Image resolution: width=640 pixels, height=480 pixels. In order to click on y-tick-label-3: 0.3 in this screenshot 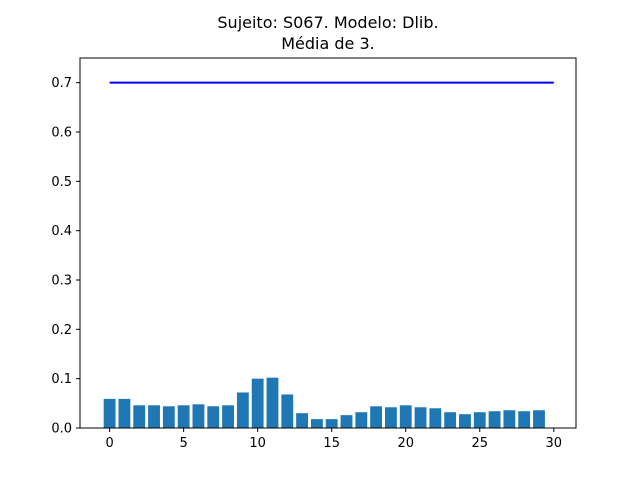, I will do `click(61, 281)`.